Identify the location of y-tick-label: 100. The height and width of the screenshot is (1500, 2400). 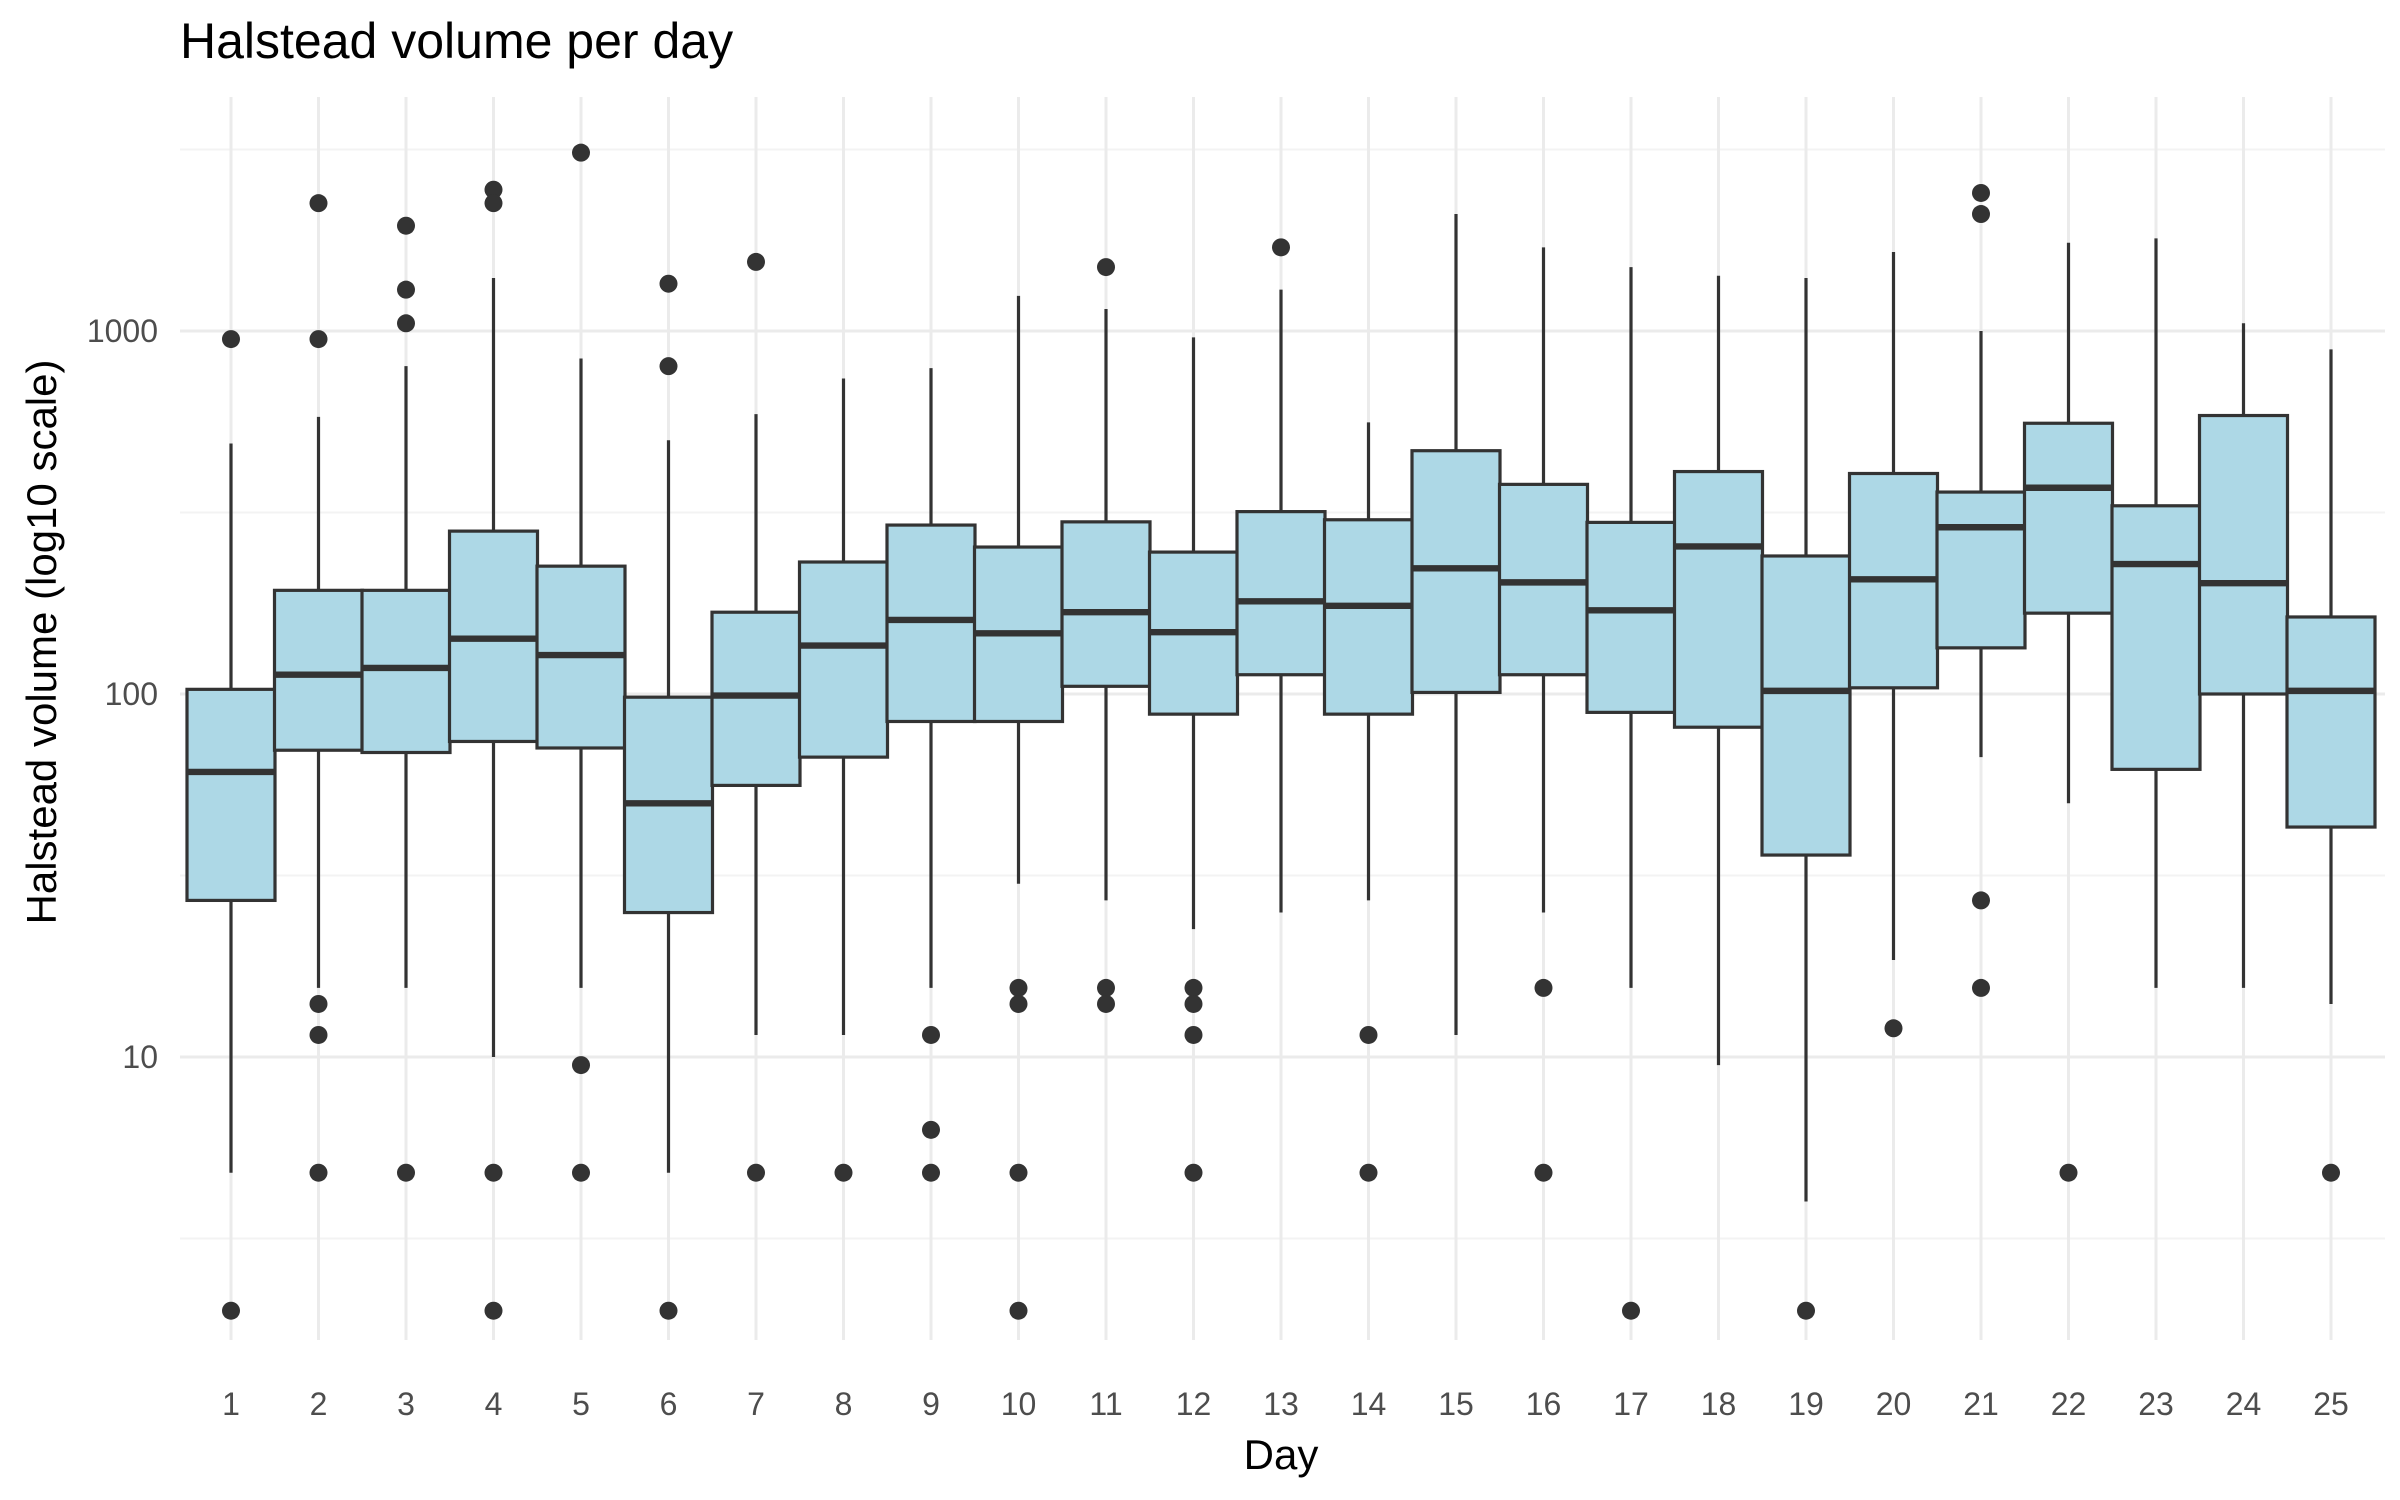
(131, 694).